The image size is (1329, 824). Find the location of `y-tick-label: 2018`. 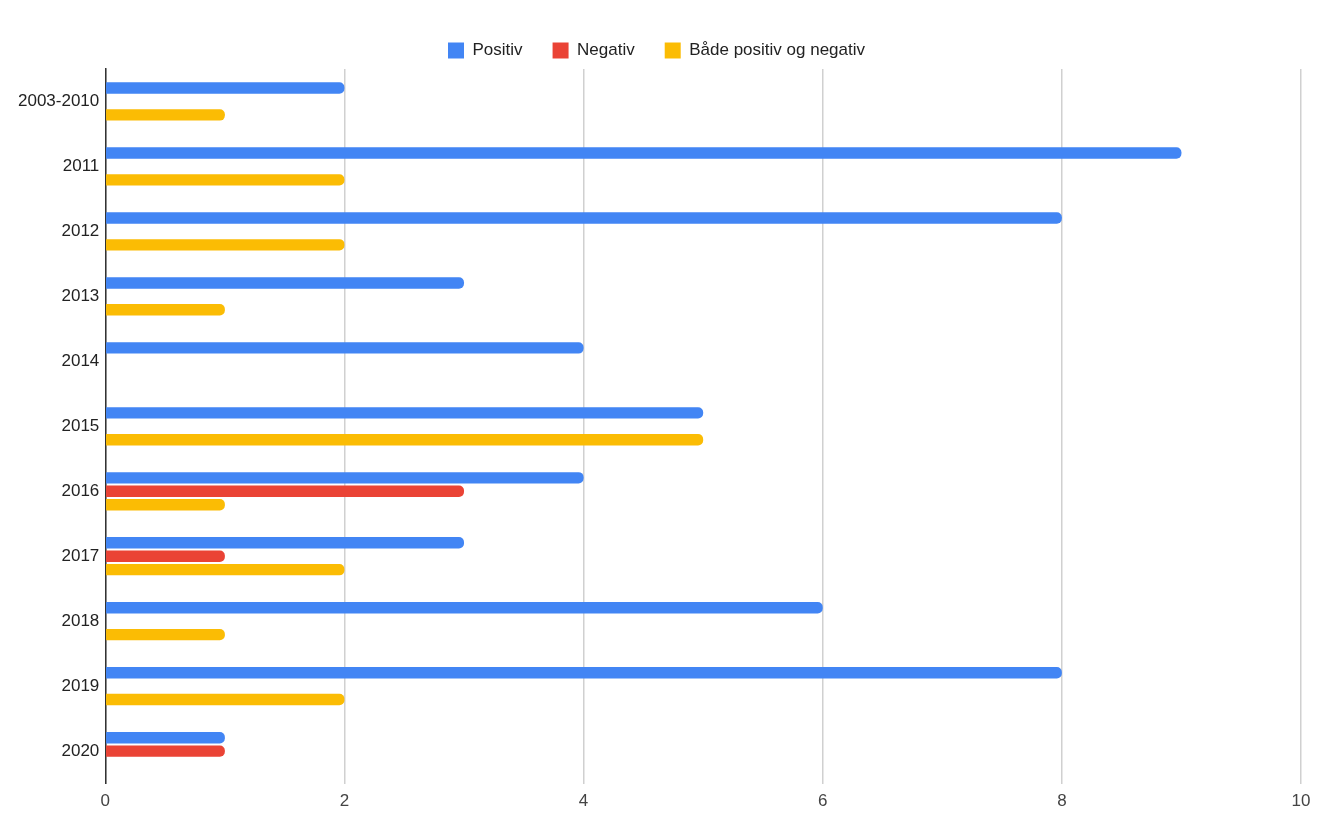

y-tick-label: 2018 is located at coordinates (80, 620).